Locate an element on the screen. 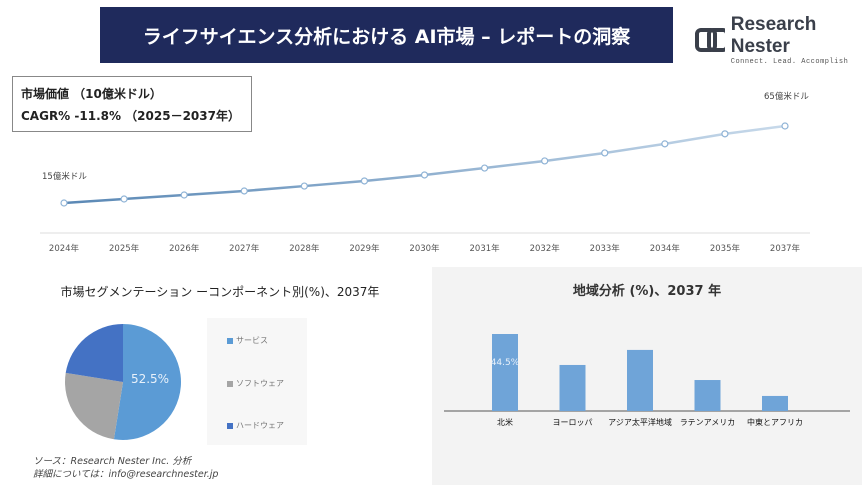 This screenshot has height=485, width=862. legend-label: ソフトウェア is located at coordinates (260, 383).